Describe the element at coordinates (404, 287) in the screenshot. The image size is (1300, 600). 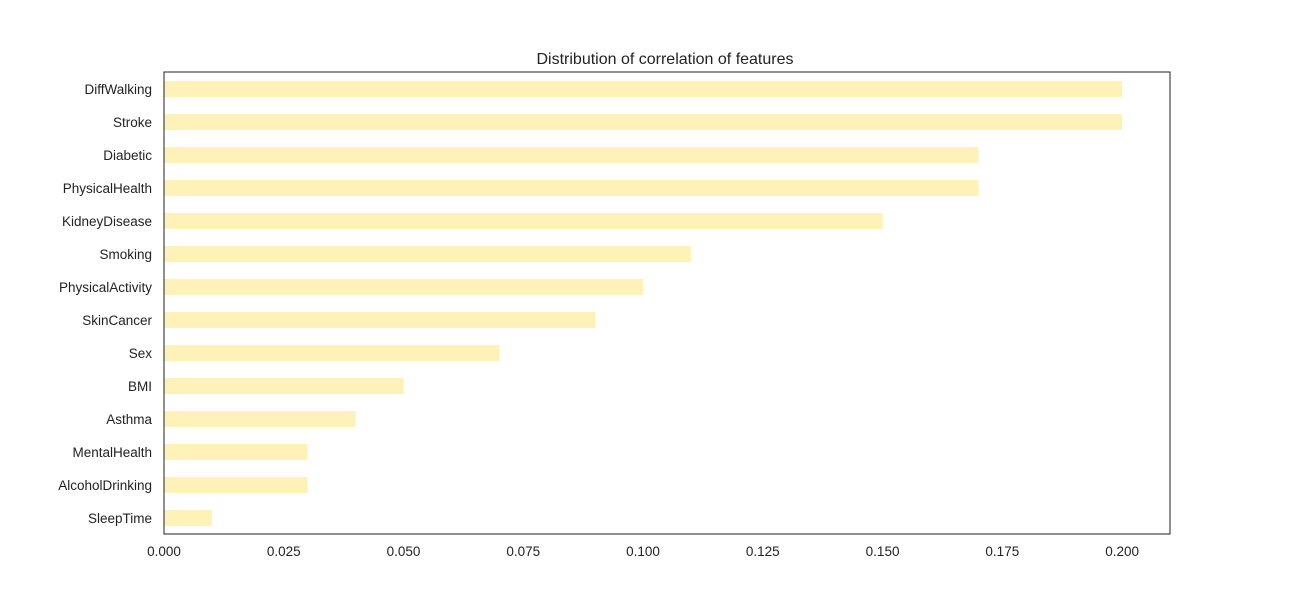
I see `bar-physicalactivity` at that location.